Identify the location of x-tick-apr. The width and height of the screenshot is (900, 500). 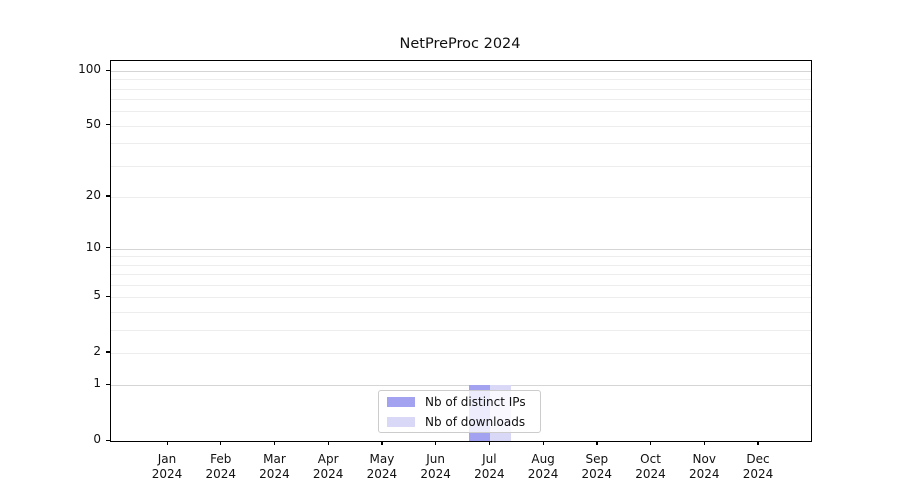
(328, 443).